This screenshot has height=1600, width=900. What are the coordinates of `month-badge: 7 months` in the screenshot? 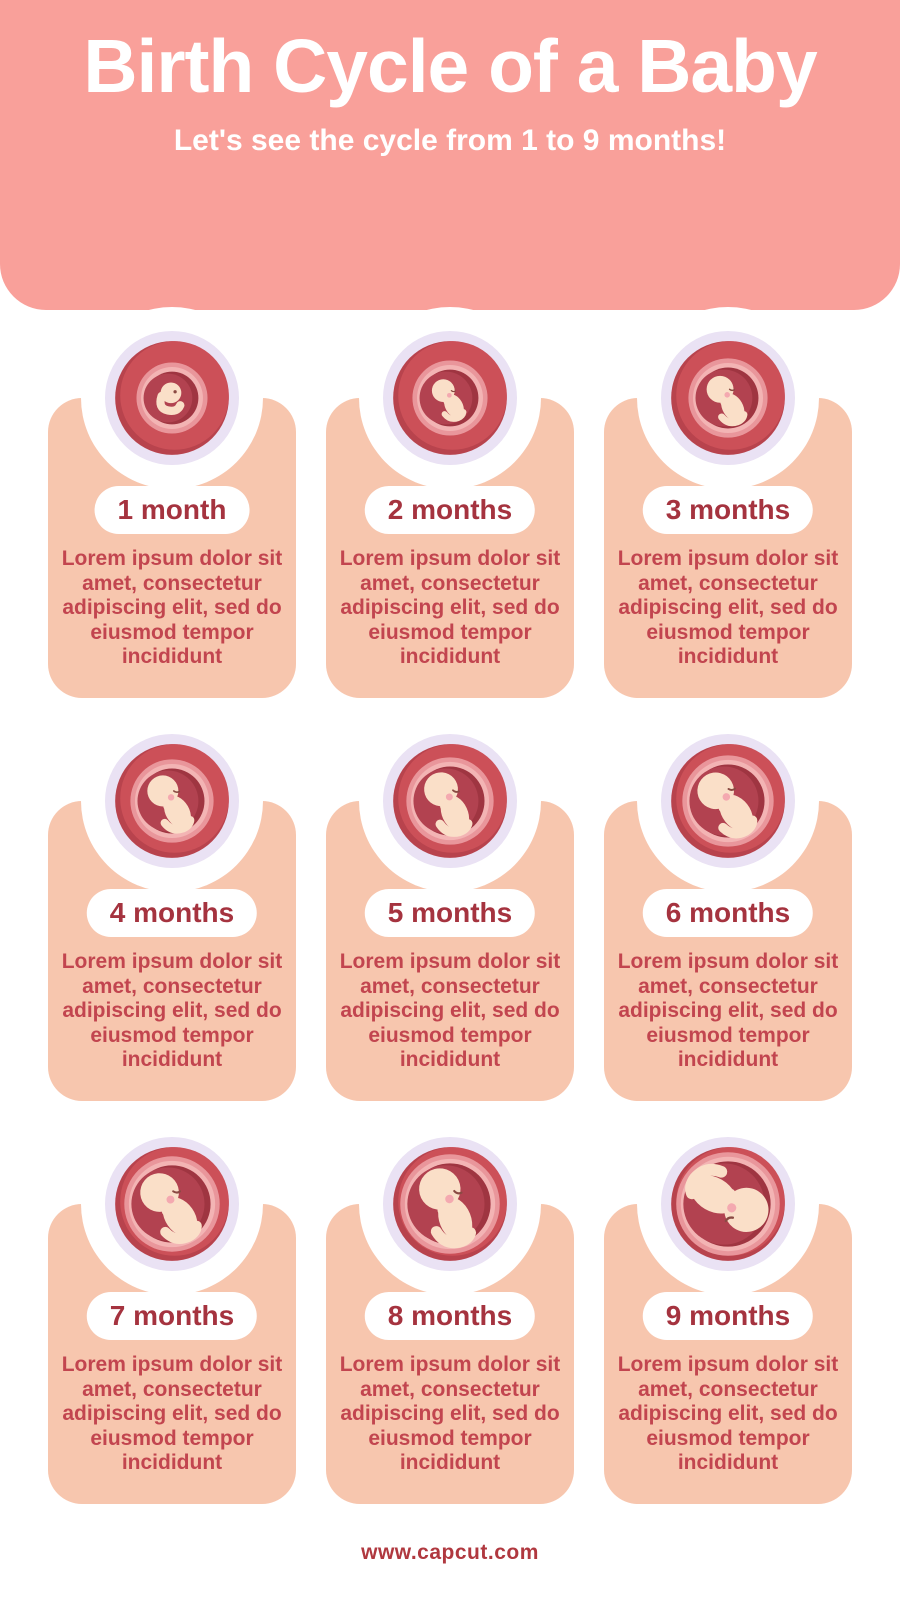 It's located at (172, 1316).